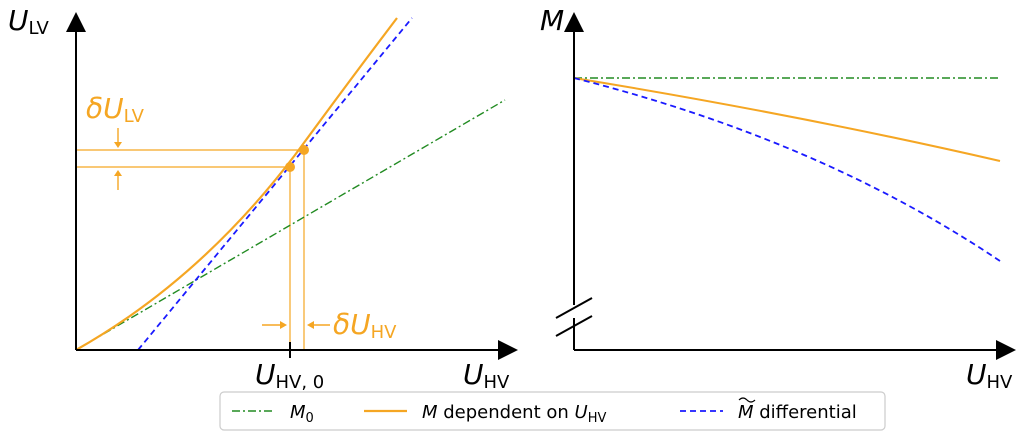 This screenshot has width=1017, height=435. What do you see at coordinates (747, 400) in the screenshot?
I see `legend-tilde-icon` at bounding box center [747, 400].